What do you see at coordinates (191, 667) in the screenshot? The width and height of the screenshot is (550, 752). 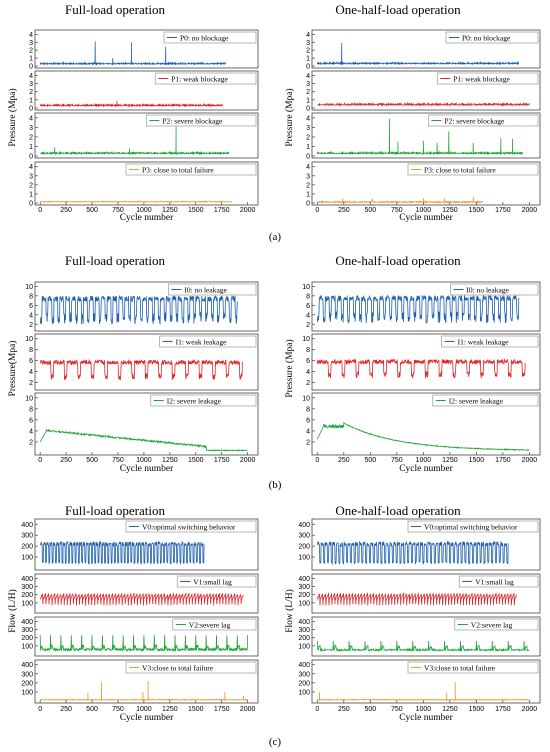 I see `legend: V3:close to total failure` at bounding box center [191, 667].